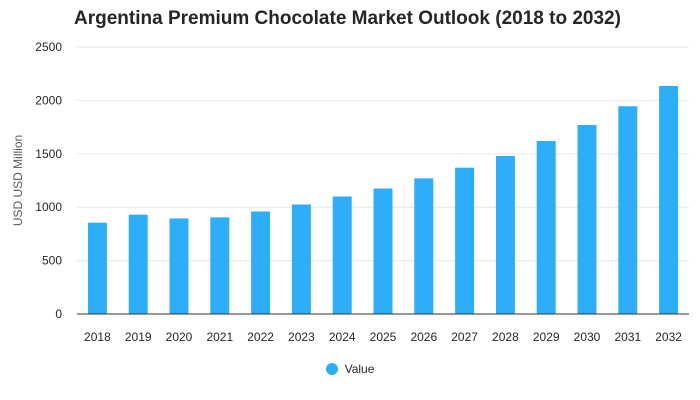 The height and width of the screenshot is (400, 700). What do you see at coordinates (97, 337) in the screenshot?
I see `x-tick-label: 2018` at bounding box center [97, 337].